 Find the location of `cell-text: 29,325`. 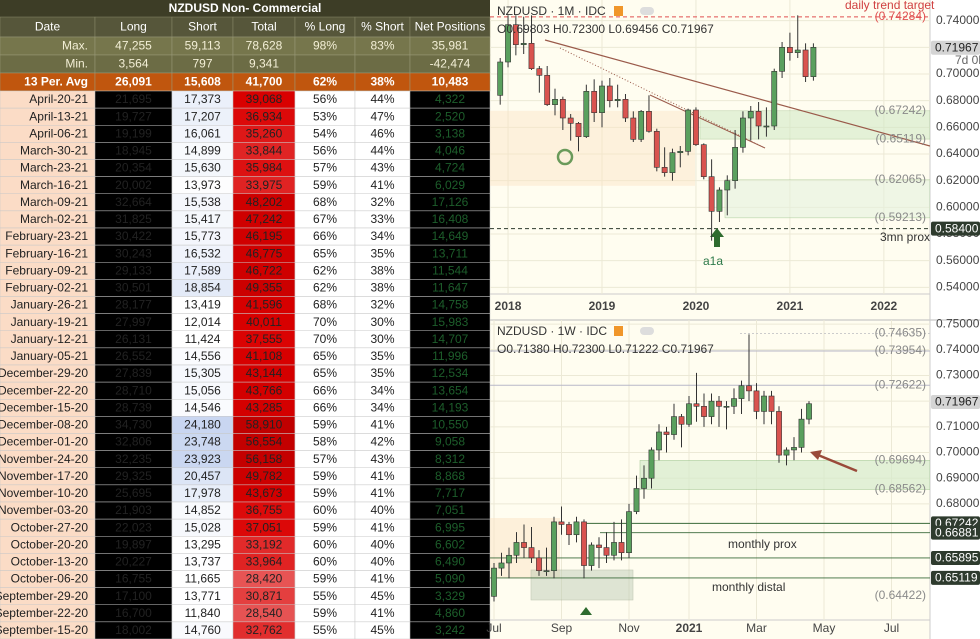

cell-text: 29,325 is located at coordinates (133, 476).